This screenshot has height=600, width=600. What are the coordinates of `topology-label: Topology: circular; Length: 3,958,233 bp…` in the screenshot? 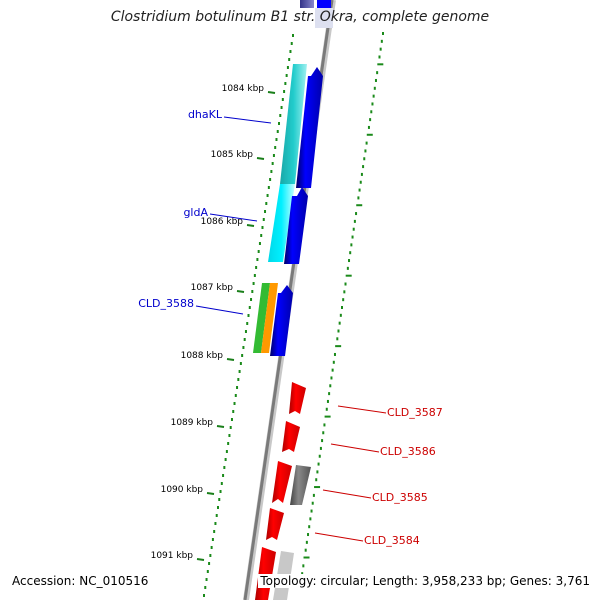 It's located at (425, 581).